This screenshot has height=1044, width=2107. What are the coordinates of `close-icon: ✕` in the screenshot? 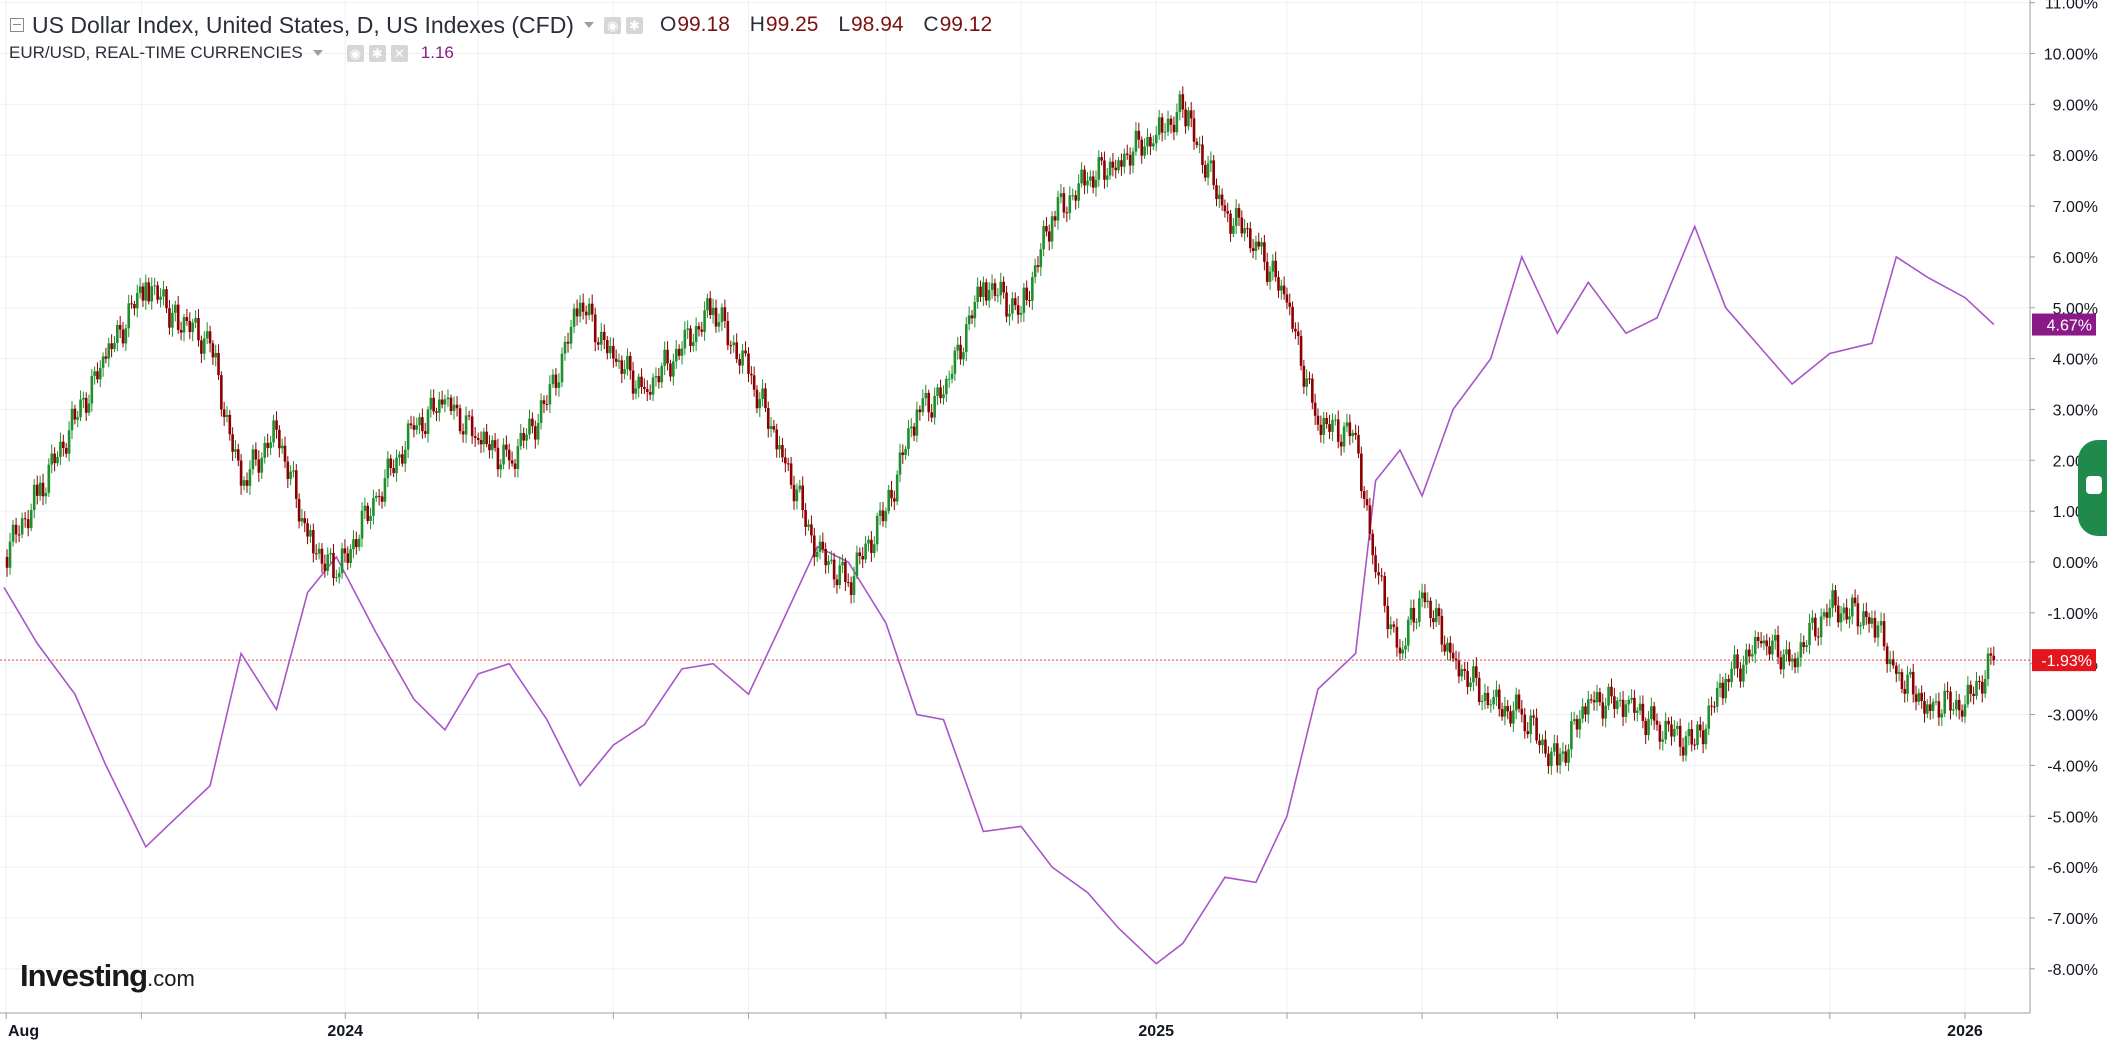 It's located at (399, 53).